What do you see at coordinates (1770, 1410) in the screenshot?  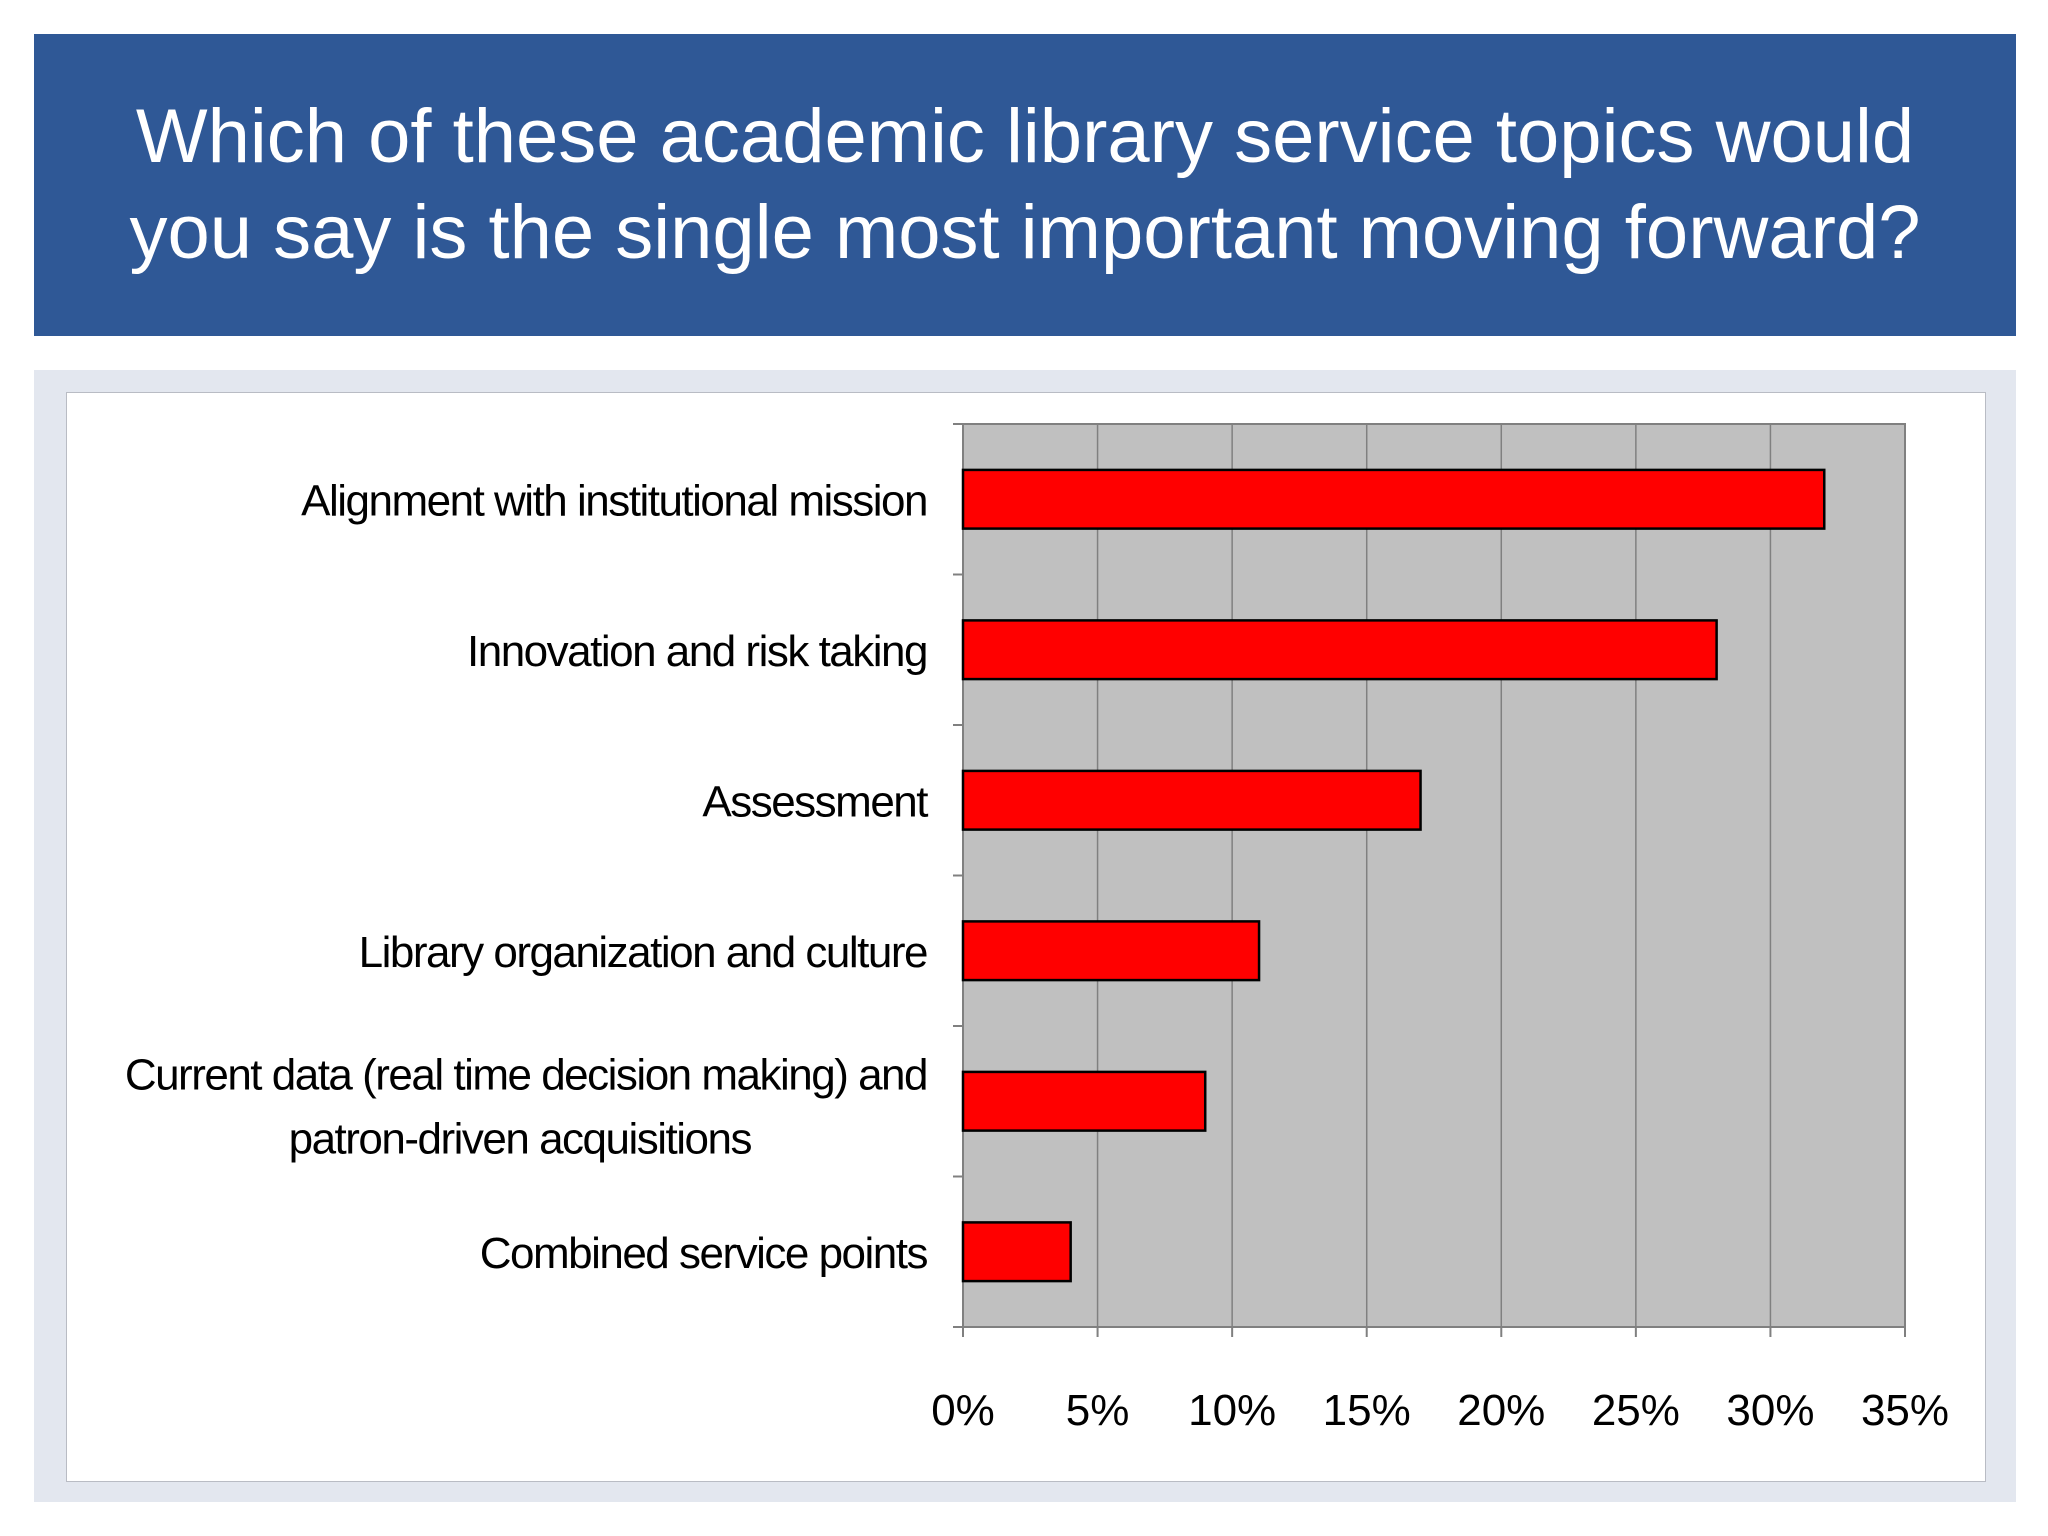 I see `x-tick-label: 30%` at bounding box center [1770, 1410].